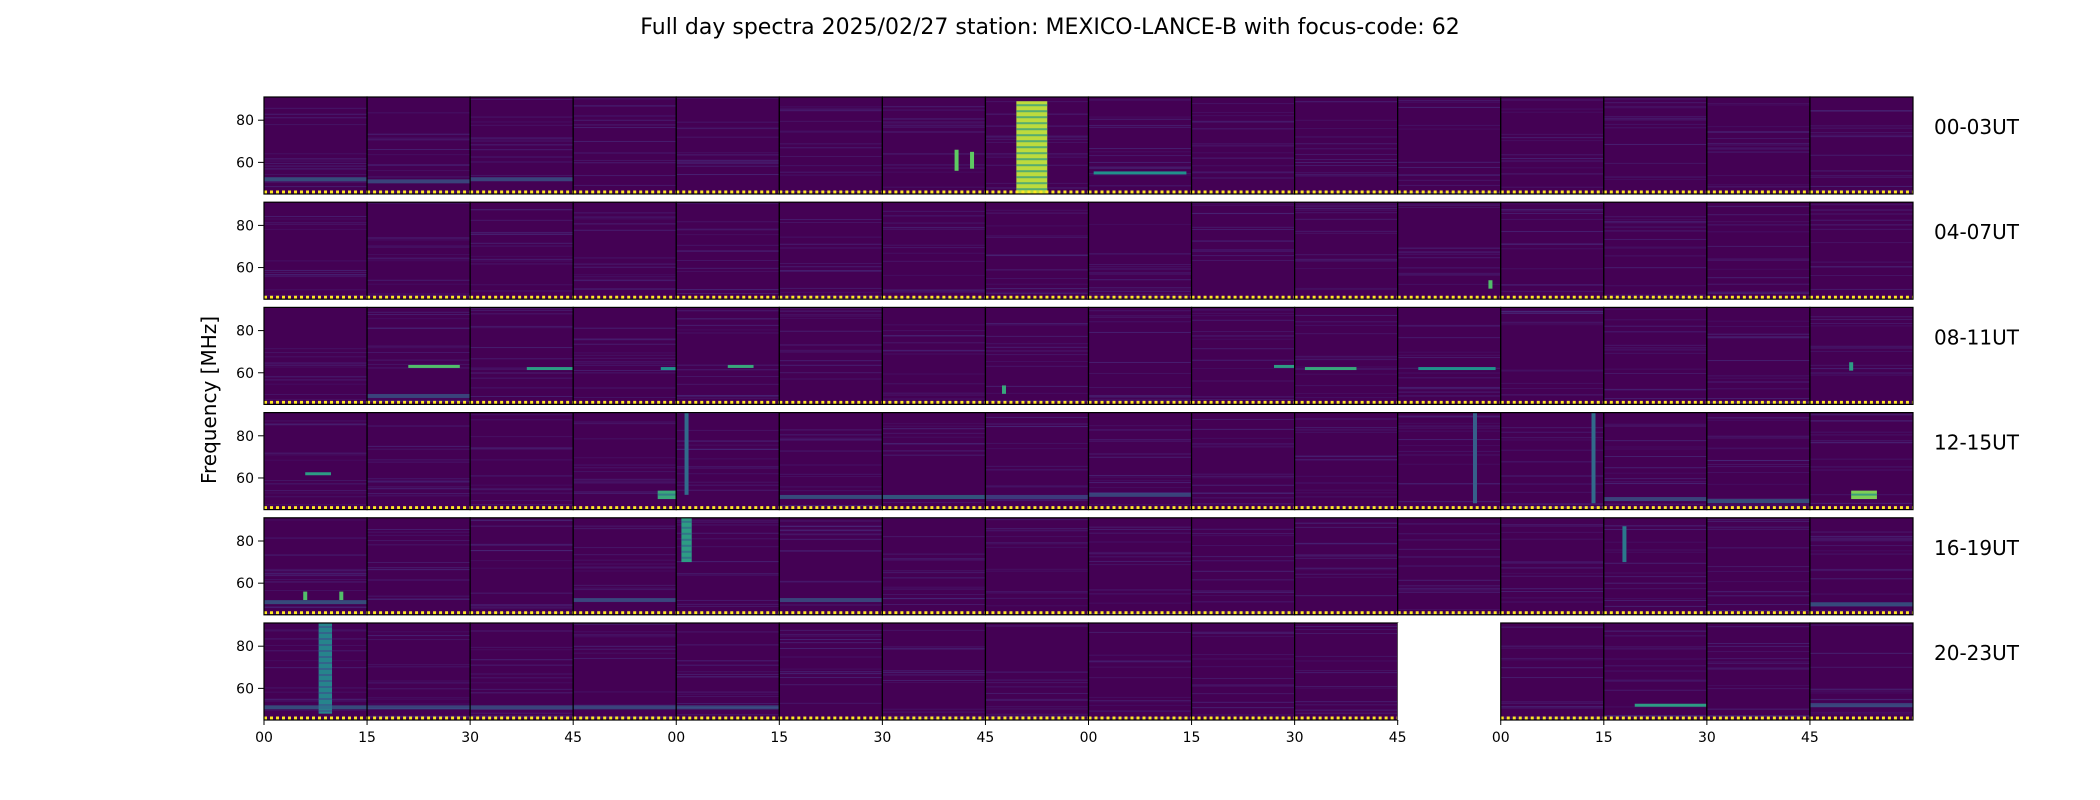 The width and height of the screenshot is (2100, 800). I want to click on x-tick-label: 30, so click(882, 738).